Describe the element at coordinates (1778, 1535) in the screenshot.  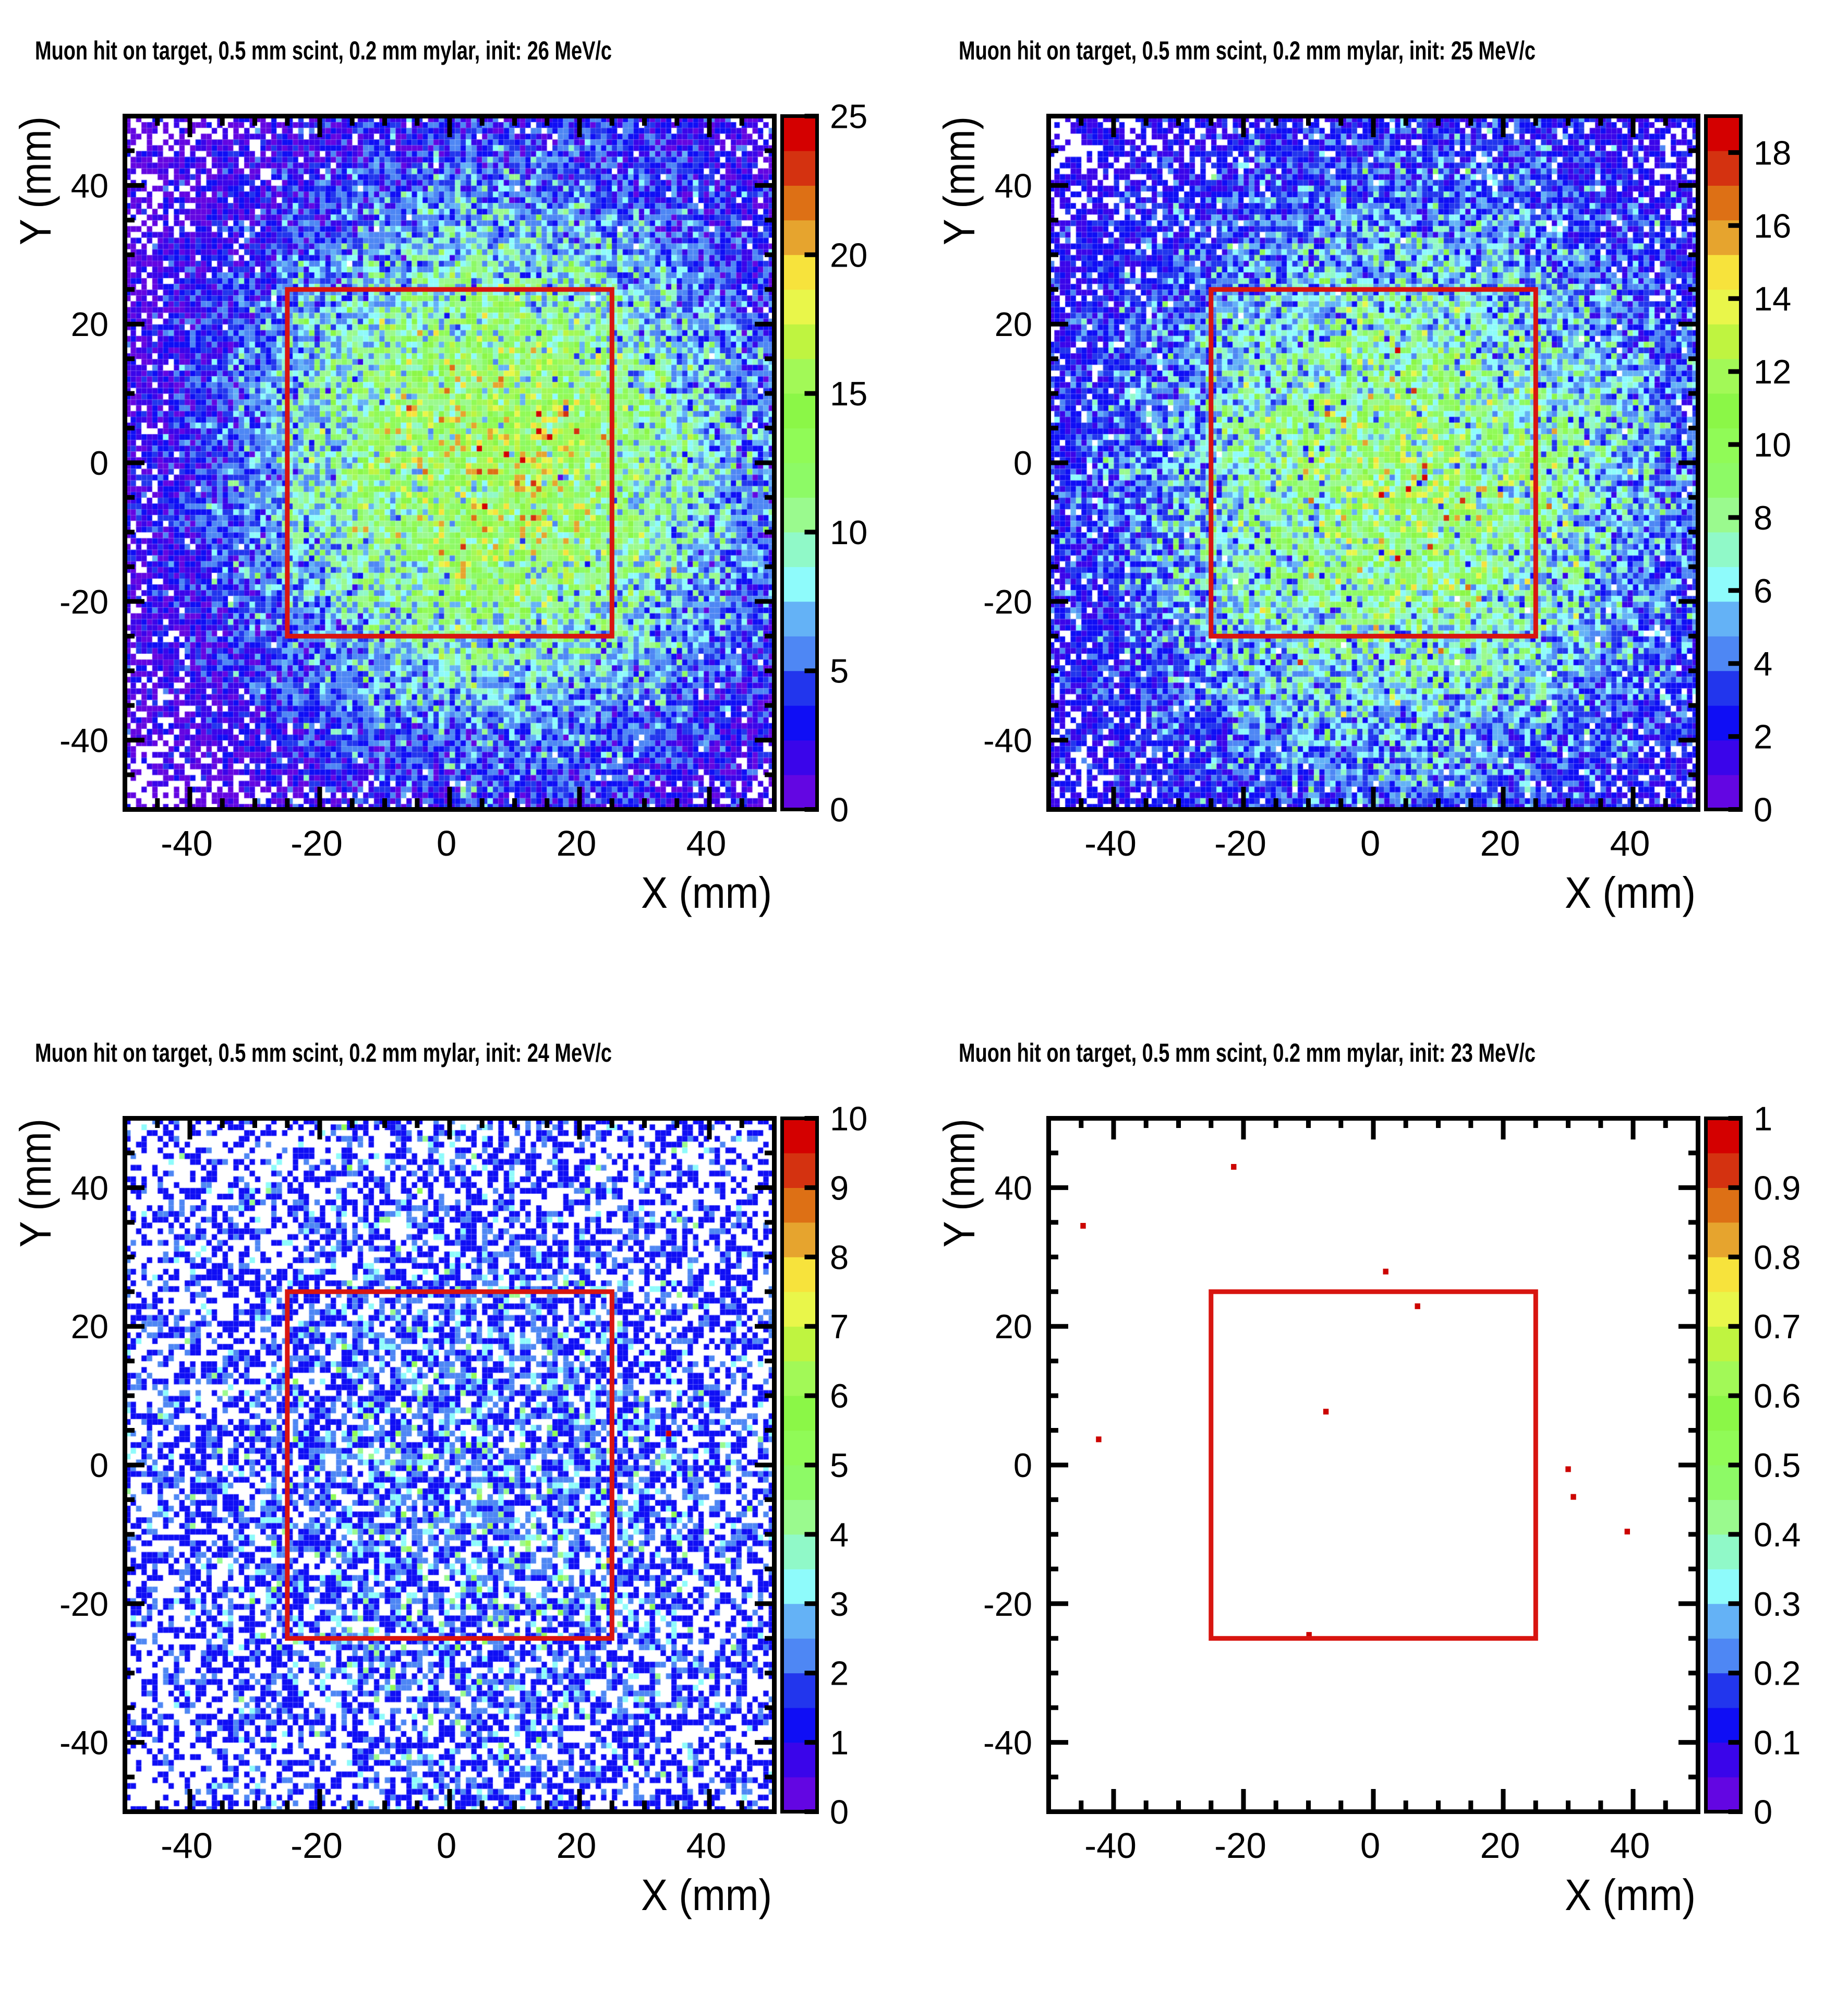
I see `svg-text: 0.4` at that location.